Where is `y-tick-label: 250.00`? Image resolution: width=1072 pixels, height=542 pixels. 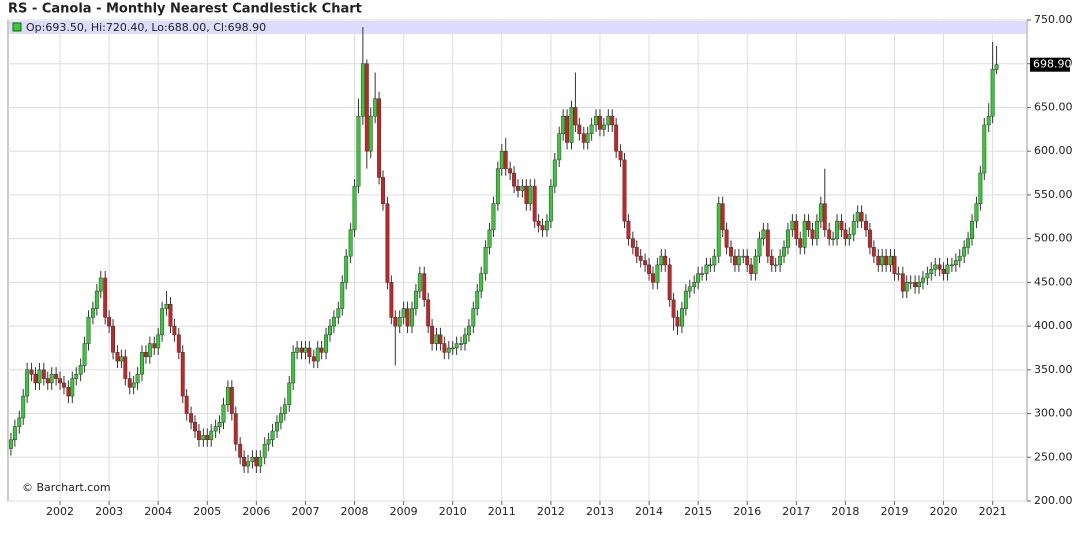
y-tick-label: 250.00 is located at coordinates (1053, 456).